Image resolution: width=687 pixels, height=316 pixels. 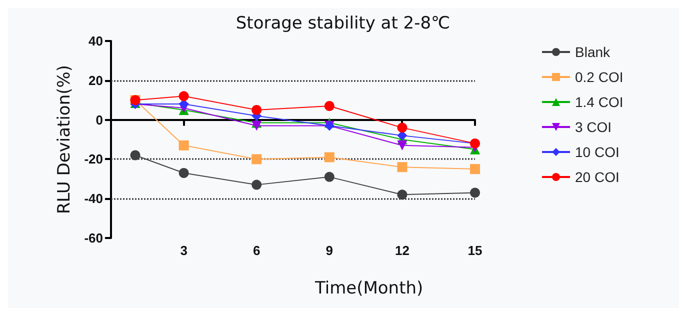 I want to click on y-axis-title: RLU Deviation(%), so click(x=64, y=139).